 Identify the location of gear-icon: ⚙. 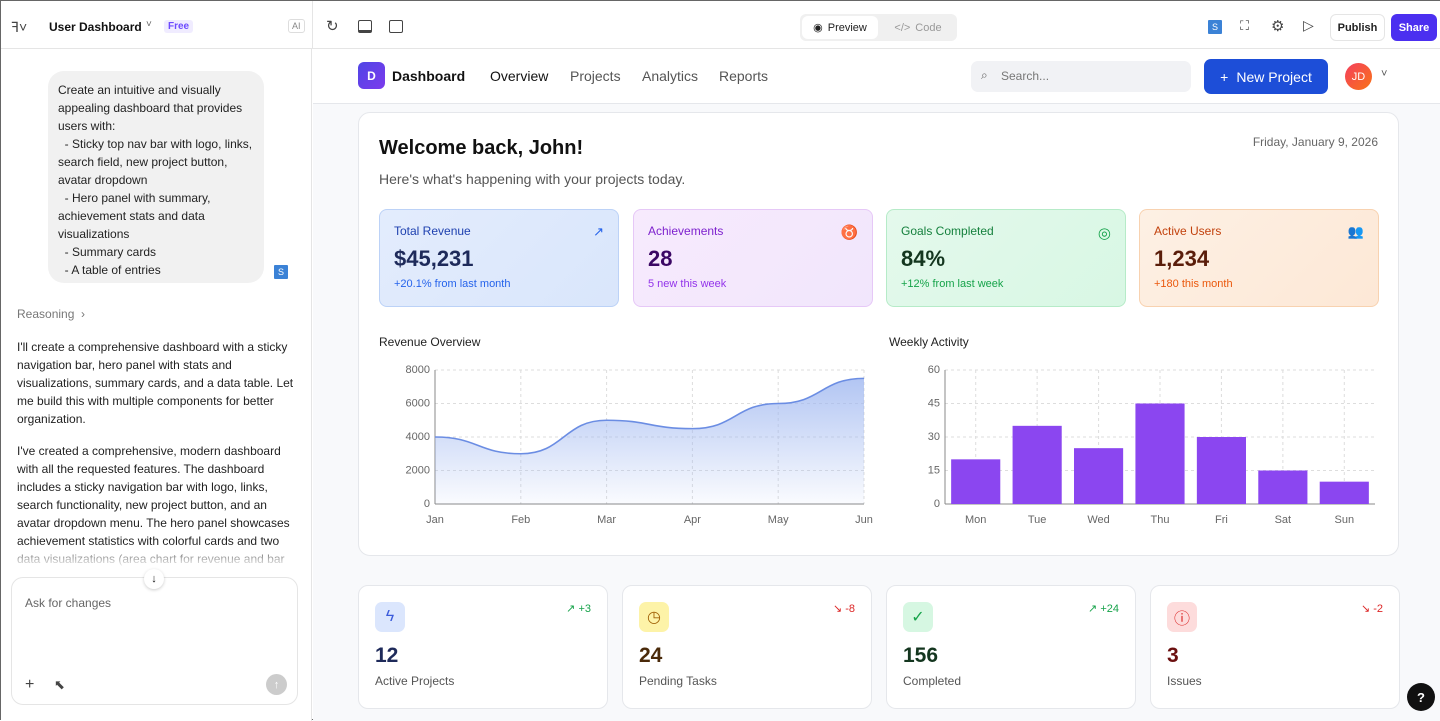
(1278, 26).